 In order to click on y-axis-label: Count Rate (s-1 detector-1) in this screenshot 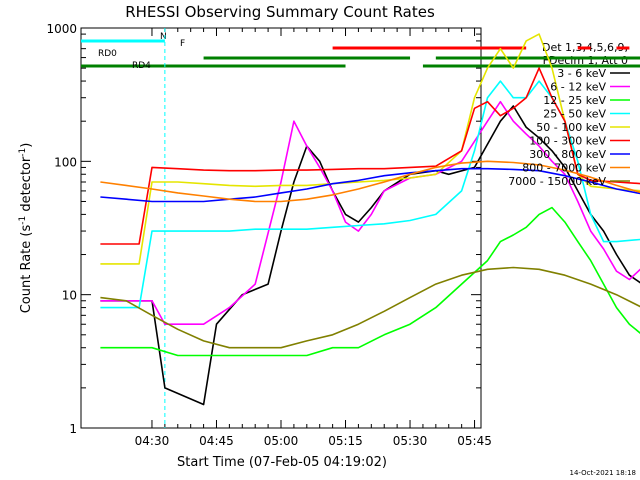, I will do `click(26, 228)`.